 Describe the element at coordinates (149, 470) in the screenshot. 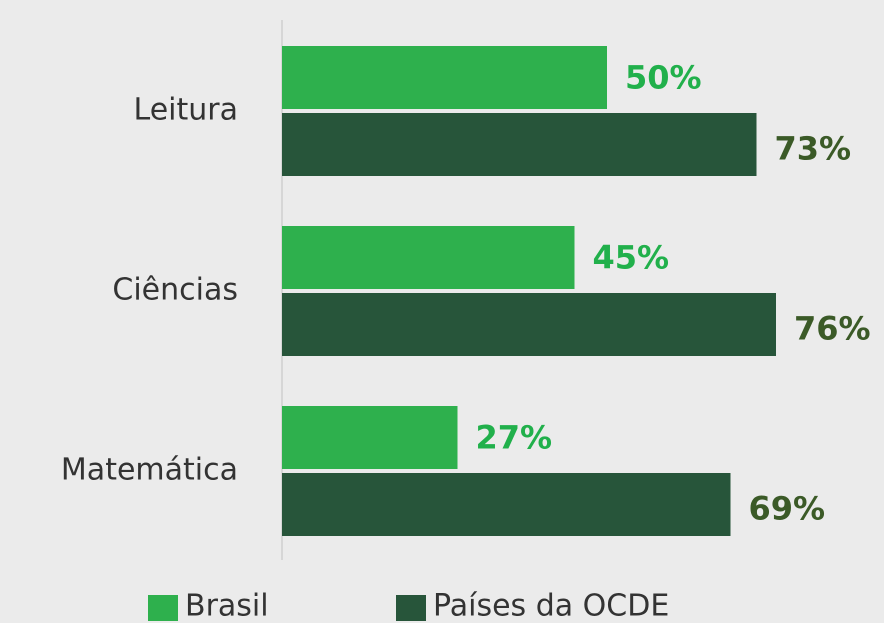

I see `category-label: Matemática` at that location.